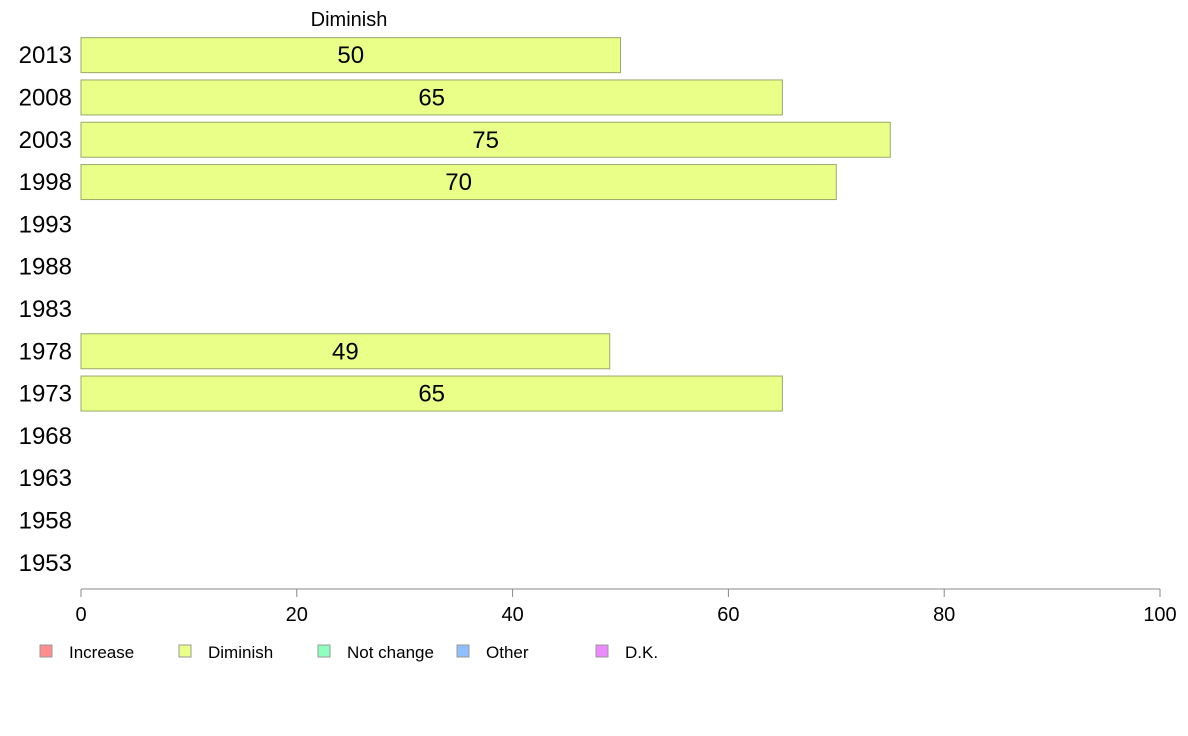 Image resolution: width=1188 pixels, height=736 pixels. Describe the element at coordinates (45, 394) in the screenshot. I see `category-label-1973: 1973` at that location.